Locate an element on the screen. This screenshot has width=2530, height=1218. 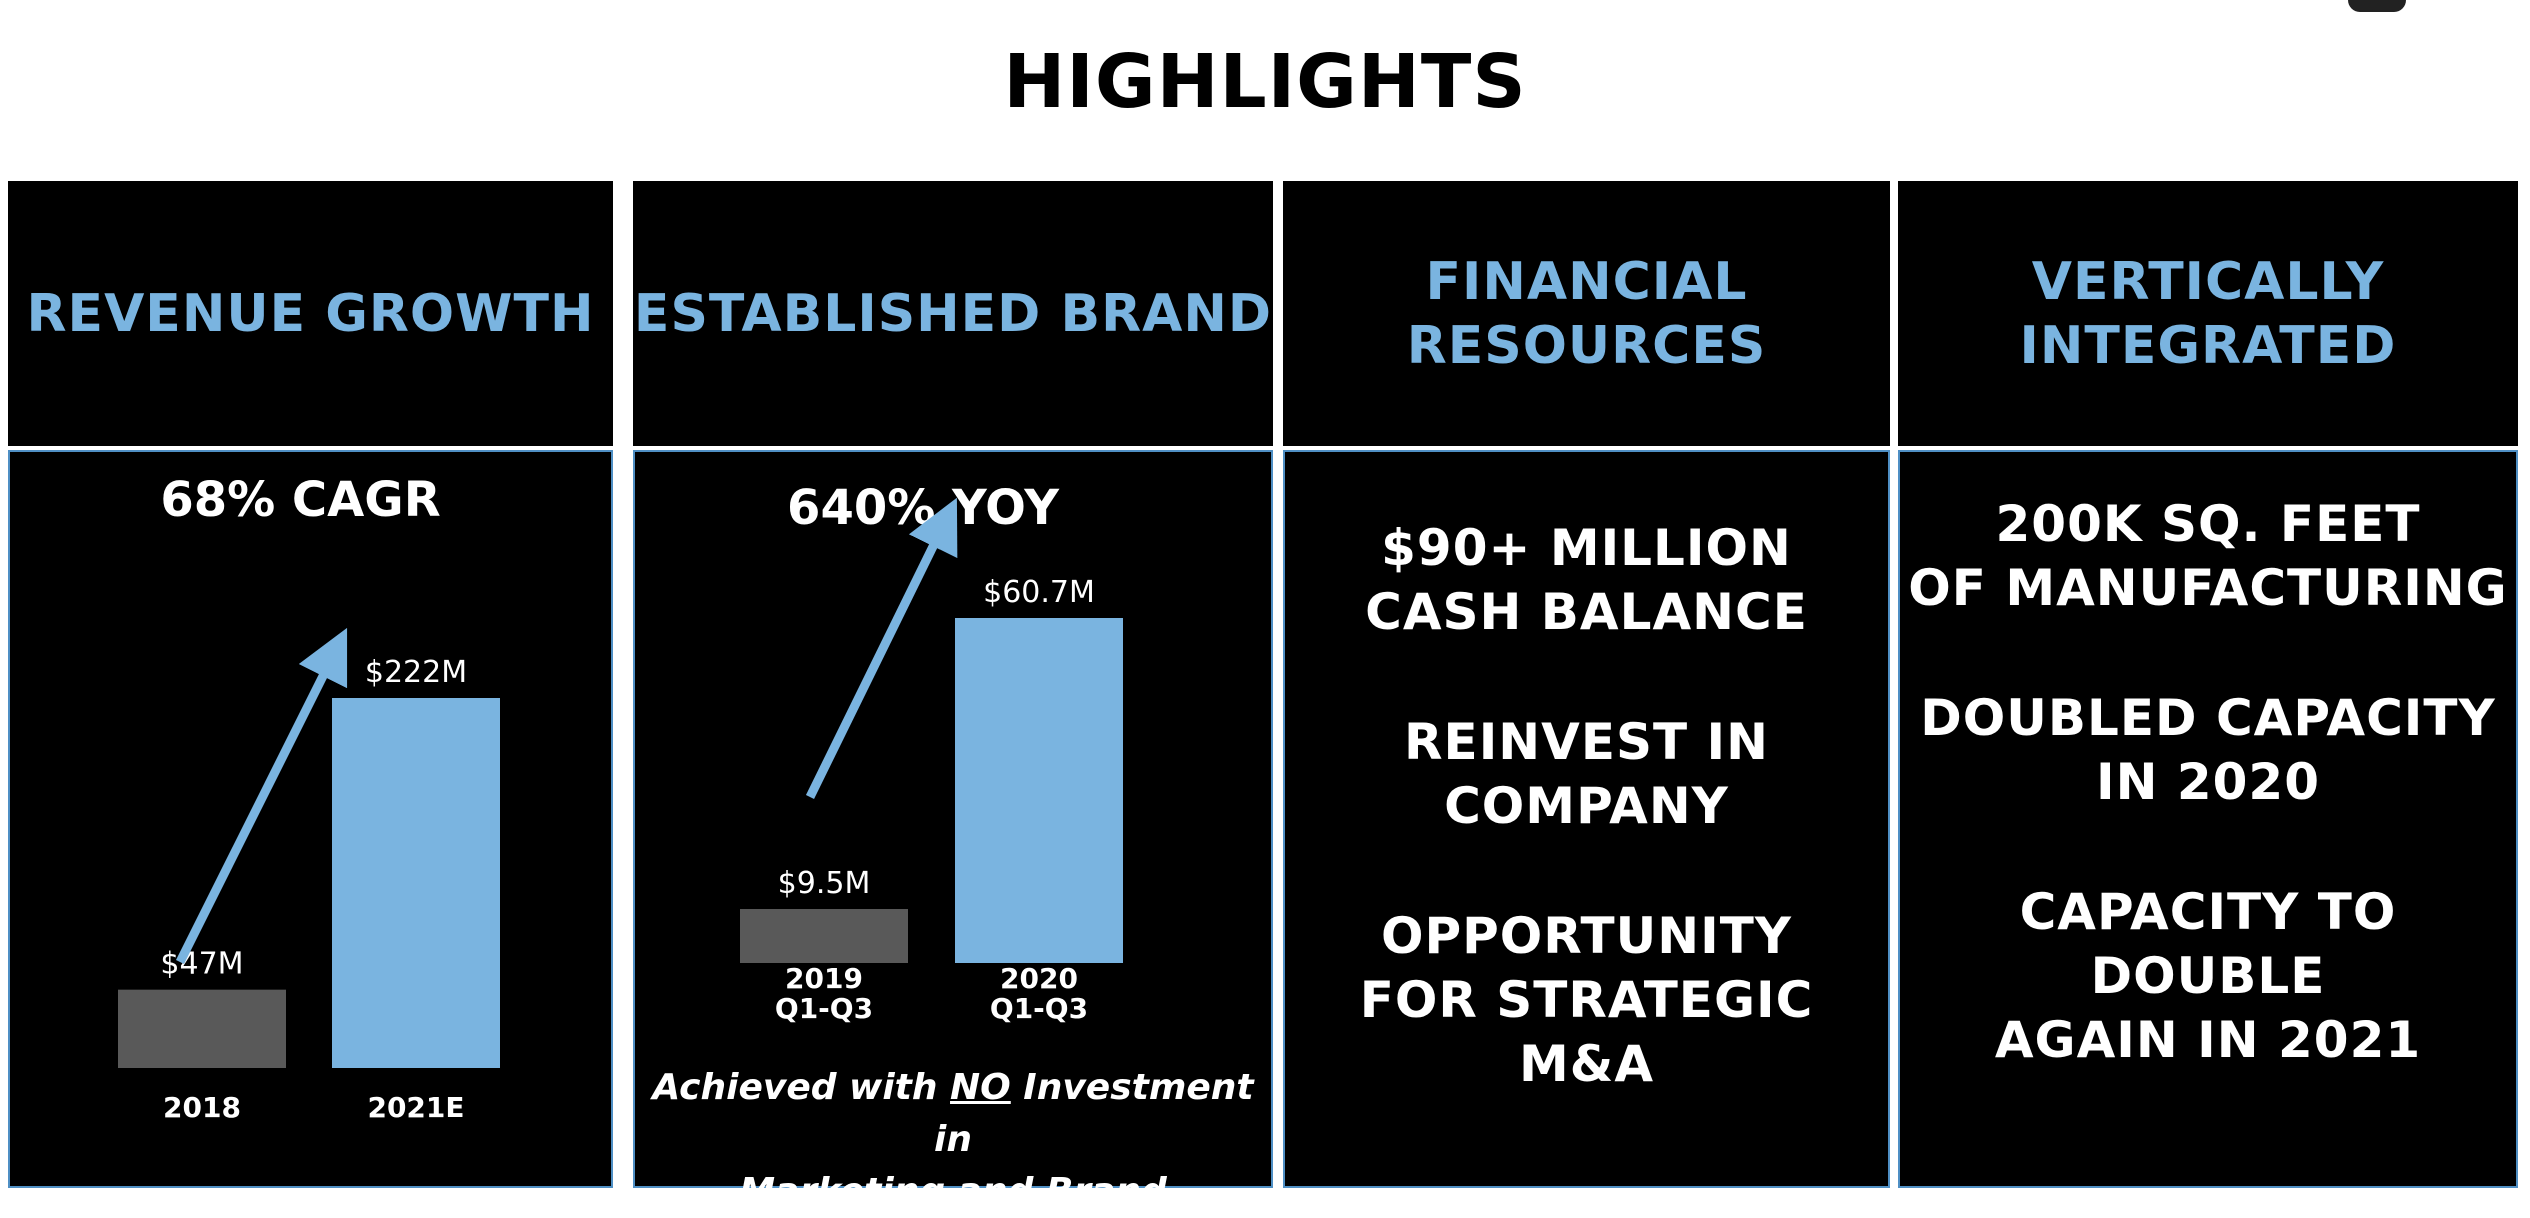
column-header-text: ESTABLISHED BRAND is located at coordinates (953, 313).